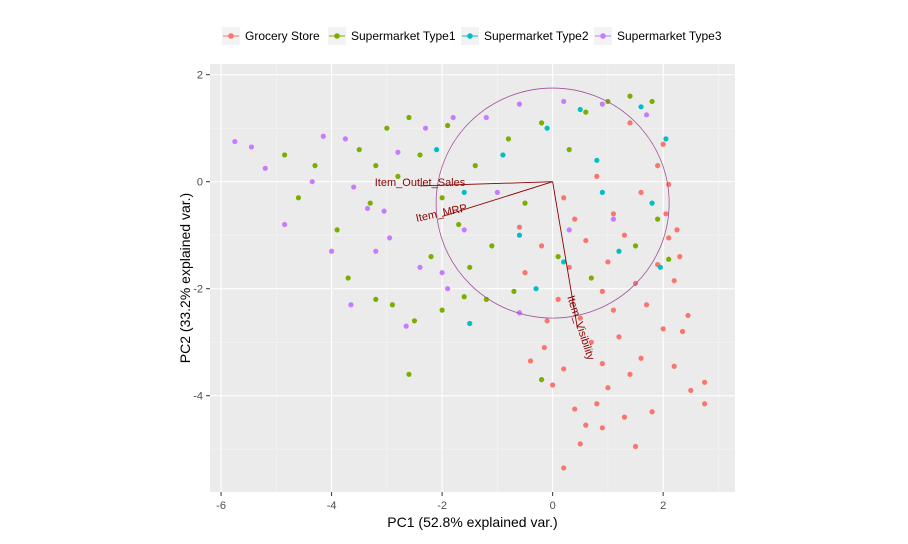 This screenshot has width=908, height=544. I want to click on legend-item: Grocery Store, so click(271, 36).